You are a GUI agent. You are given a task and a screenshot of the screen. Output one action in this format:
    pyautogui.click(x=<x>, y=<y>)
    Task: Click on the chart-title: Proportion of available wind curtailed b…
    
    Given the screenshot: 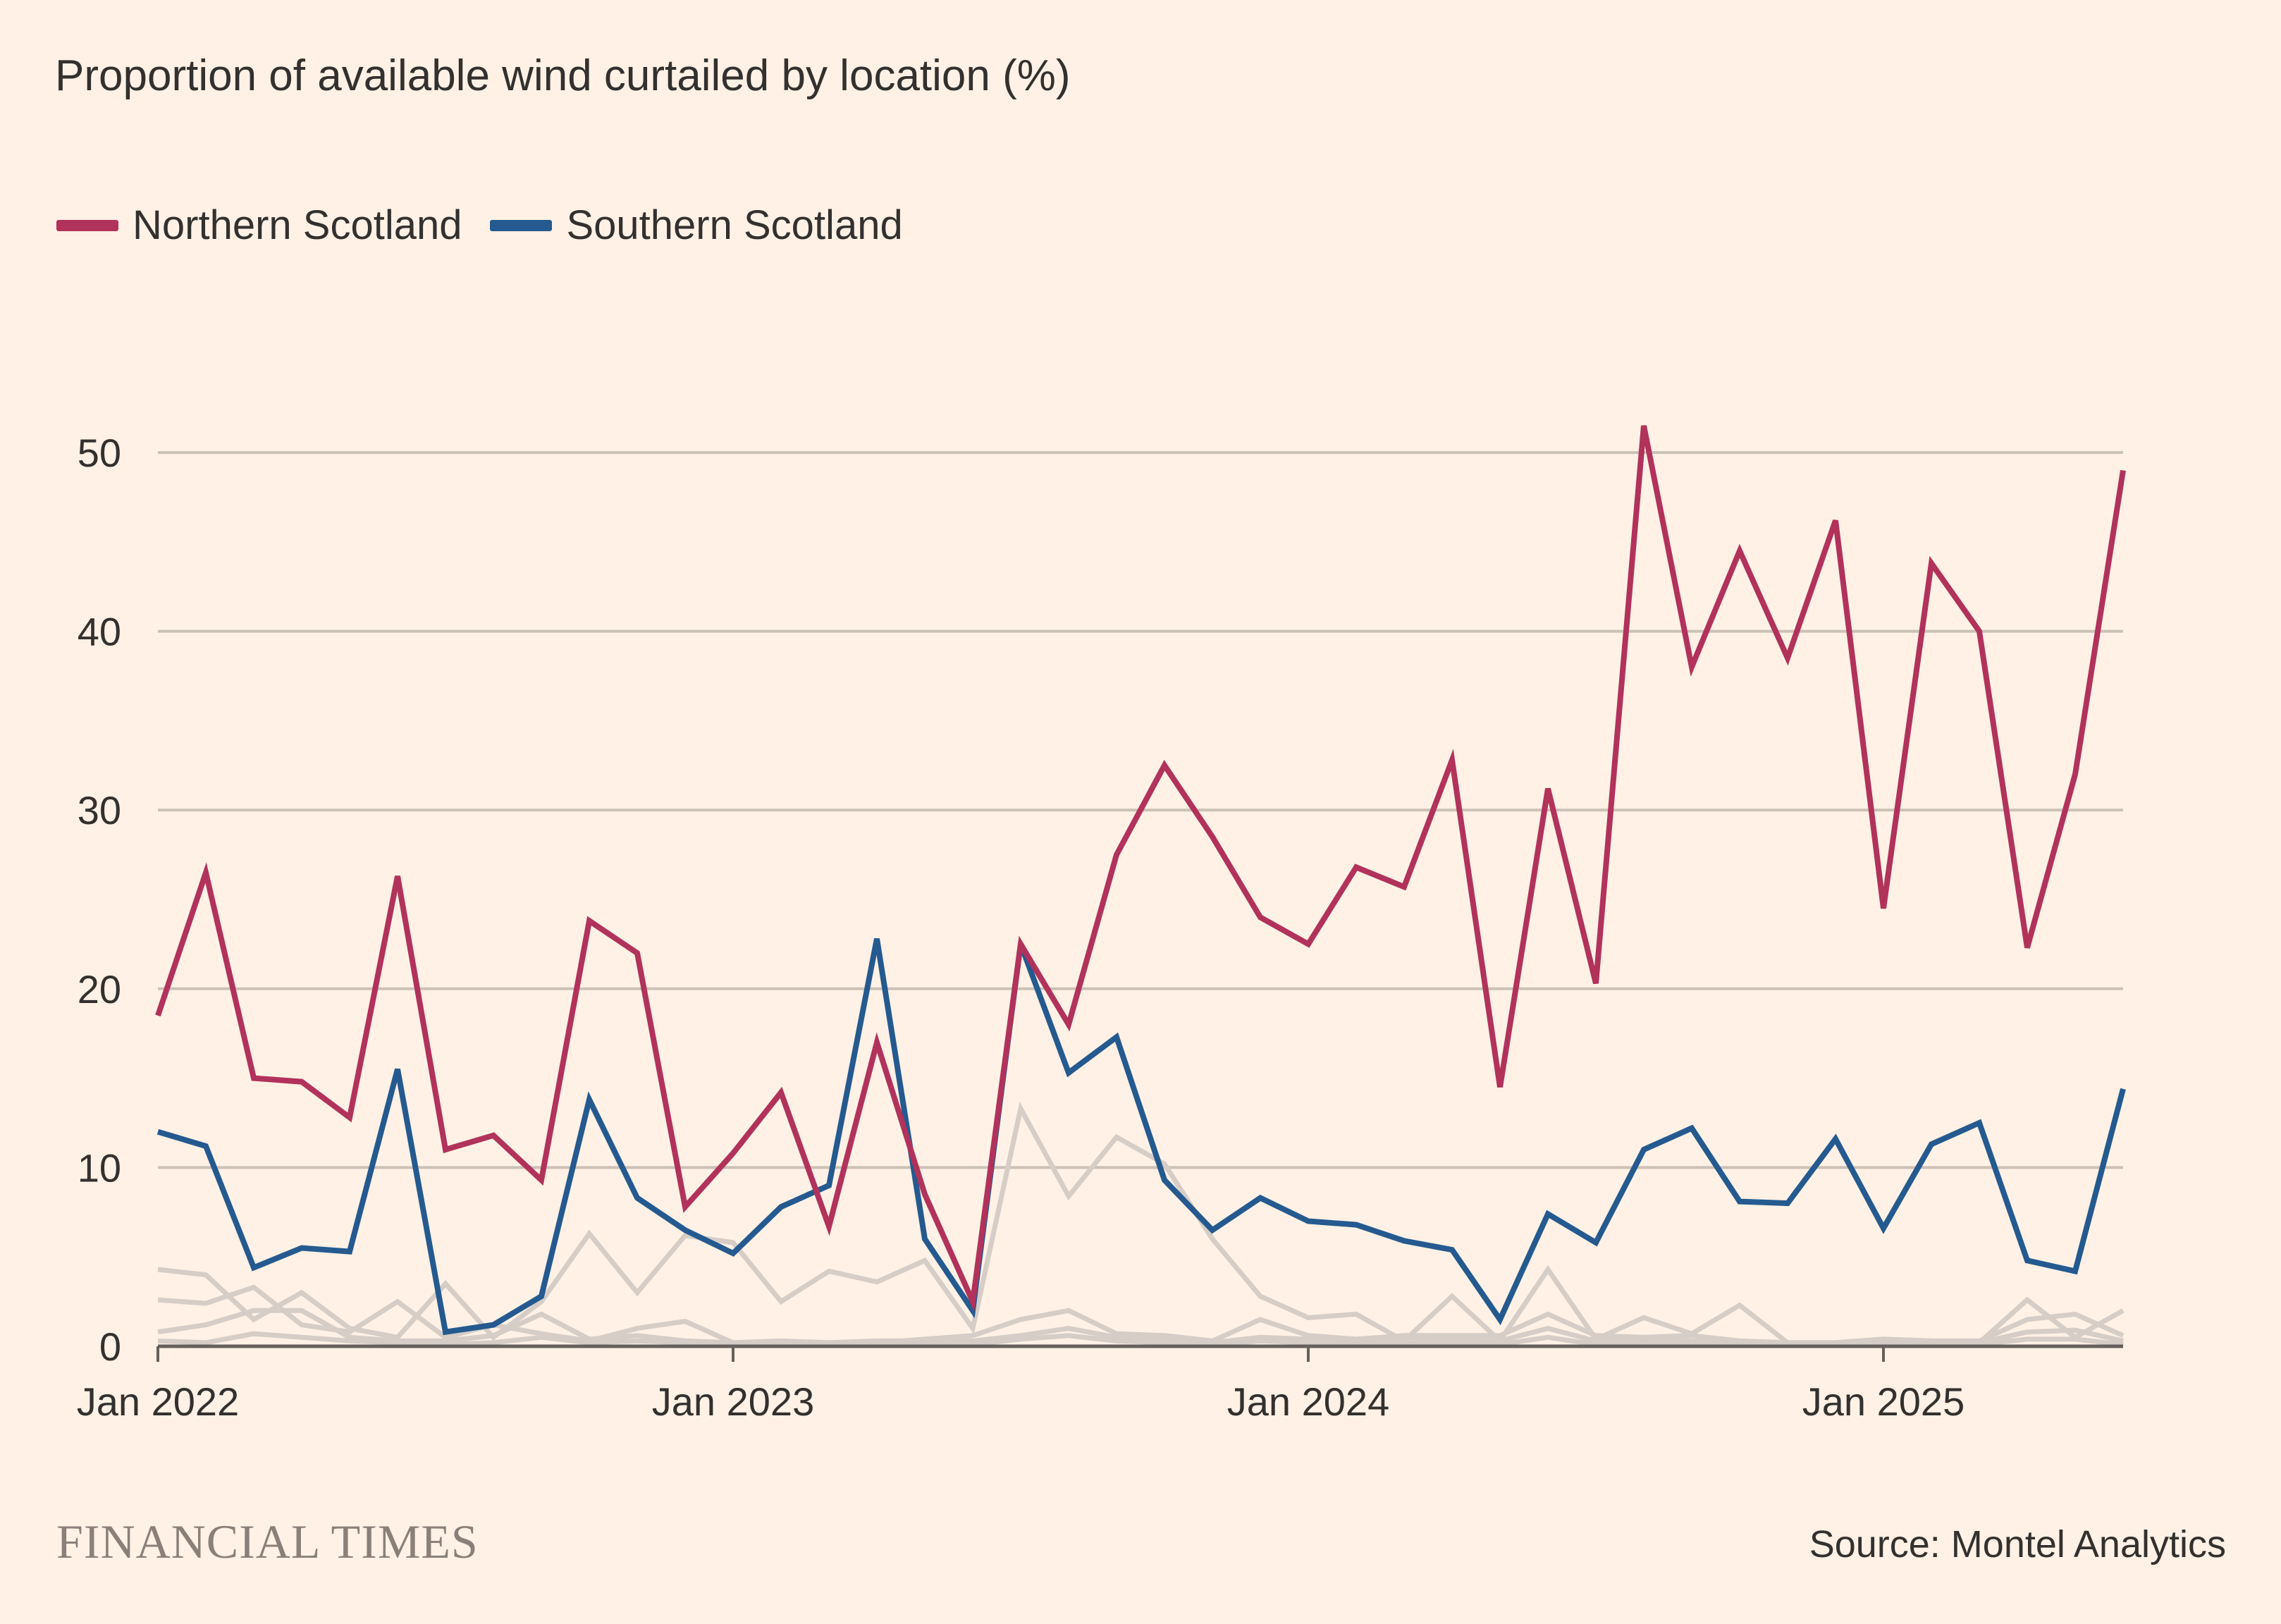 What is the action you would take?
    pyautogui.click(x=563, y=76)
    